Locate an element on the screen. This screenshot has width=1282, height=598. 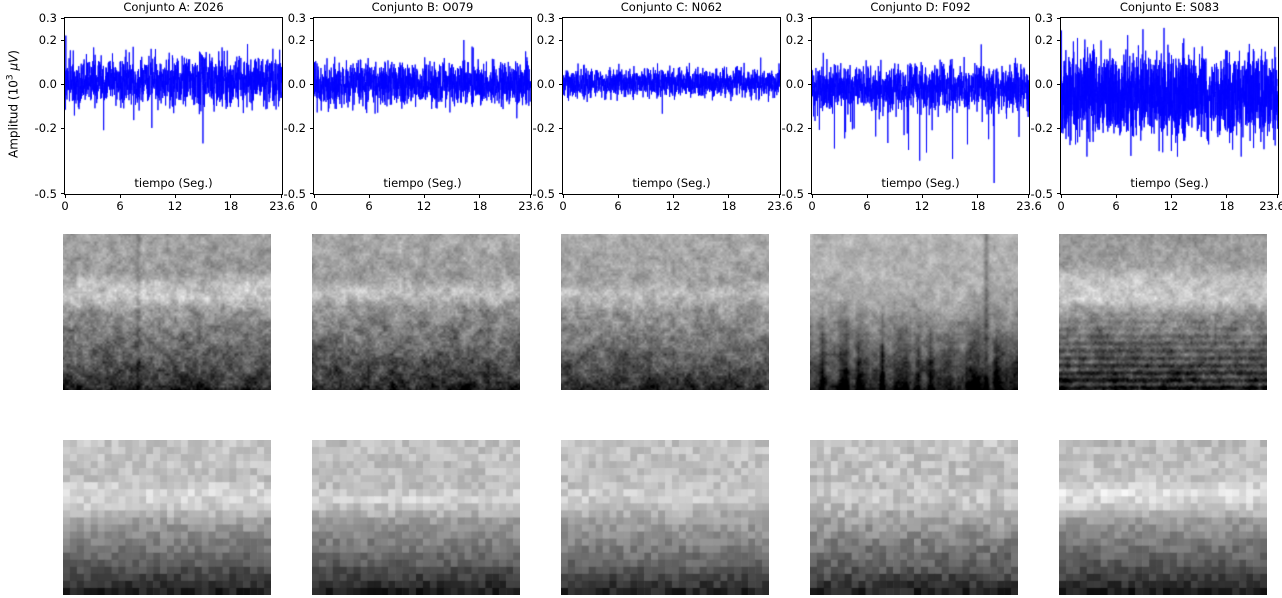
y-axis-label: Amplitud (103 μV) is located at coordinates (13, 104).